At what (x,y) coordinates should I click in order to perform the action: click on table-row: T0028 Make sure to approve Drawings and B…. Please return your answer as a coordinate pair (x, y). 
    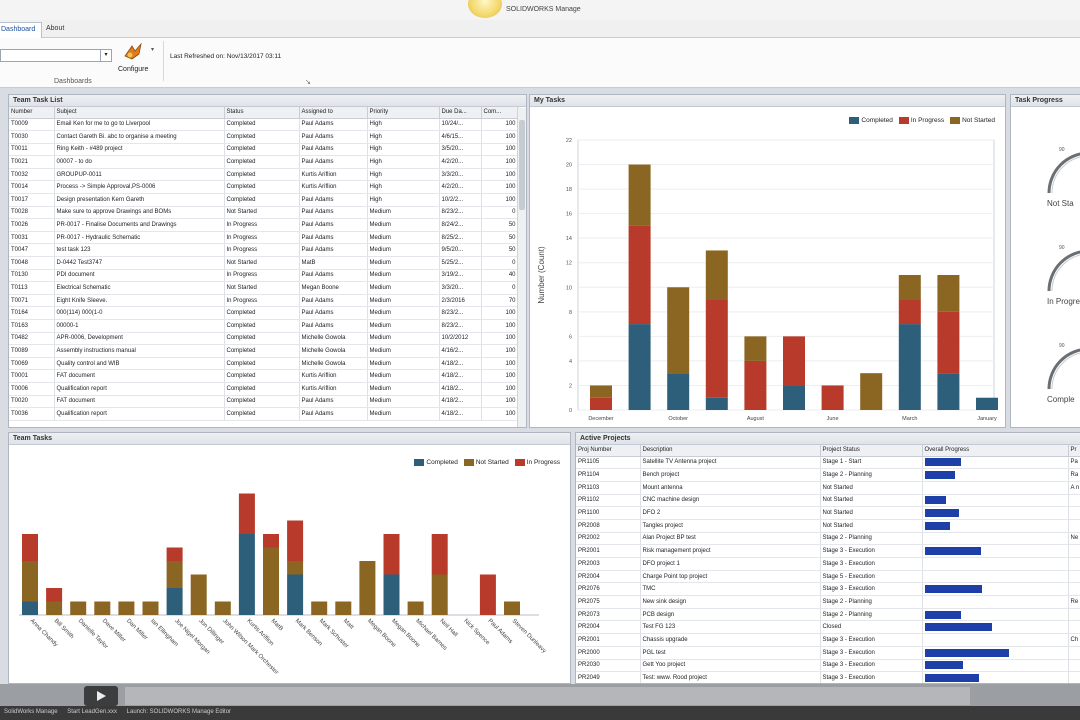
    Looking at the image, I should click on (264, 213).